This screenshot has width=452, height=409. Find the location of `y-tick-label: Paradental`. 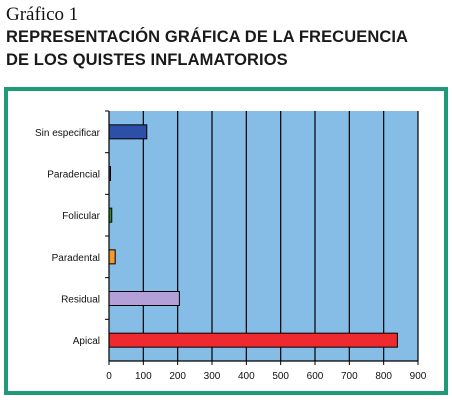

y-tick-label: Paradental is located at coordinates (76, 258).